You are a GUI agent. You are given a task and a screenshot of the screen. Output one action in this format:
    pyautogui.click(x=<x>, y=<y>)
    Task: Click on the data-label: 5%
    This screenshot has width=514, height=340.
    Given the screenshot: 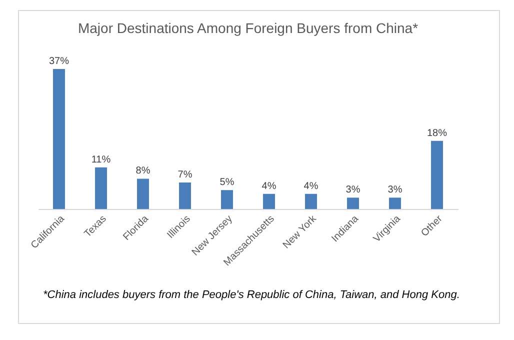 What is the action you would take?
    pyautogui.click(x=227, y=182)
    